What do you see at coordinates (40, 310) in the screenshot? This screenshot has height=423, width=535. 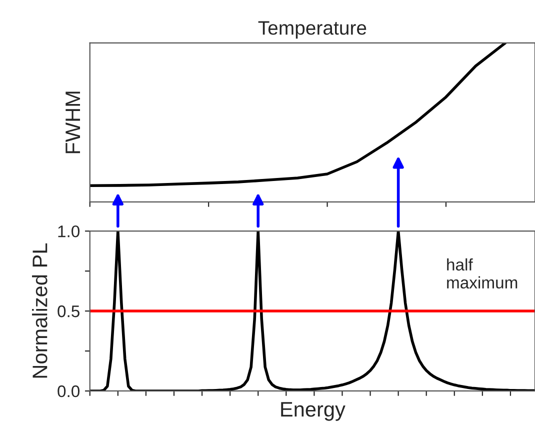 I see `y-axis-title: Normalized PL` at bounding box center [40, 310].